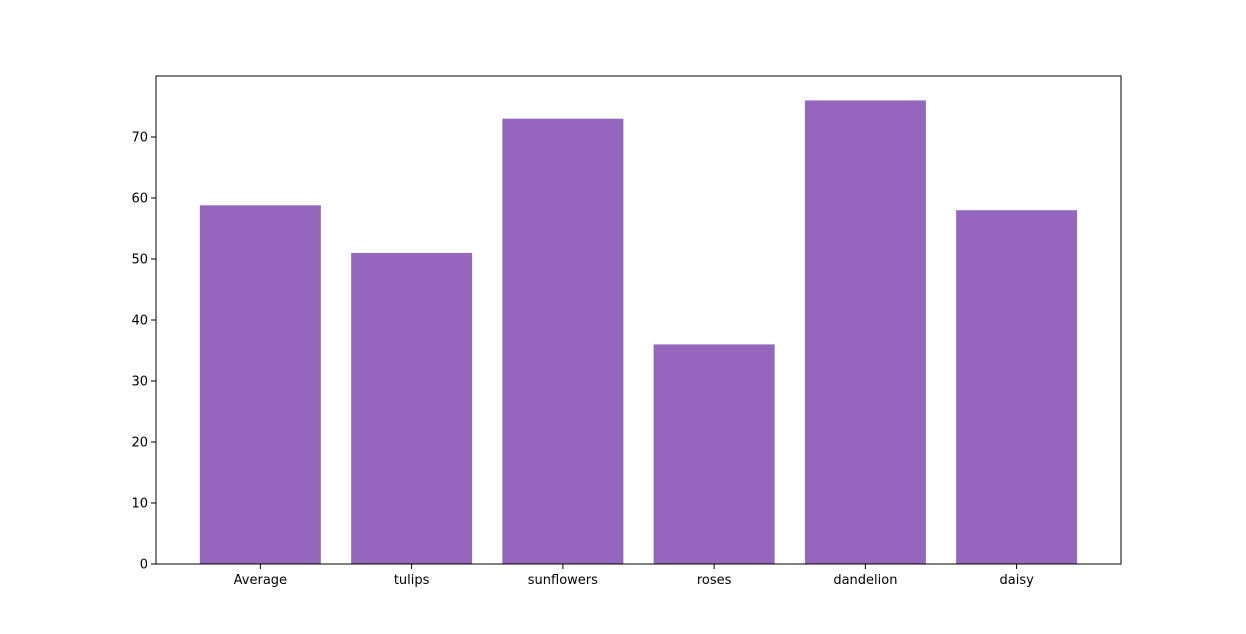 This screenshot has width=1246, height=634. Describe the element at coordinates (563, 580) in the screenshot. I see `x-tick-label-sunflowers: sunflowers` at that location.